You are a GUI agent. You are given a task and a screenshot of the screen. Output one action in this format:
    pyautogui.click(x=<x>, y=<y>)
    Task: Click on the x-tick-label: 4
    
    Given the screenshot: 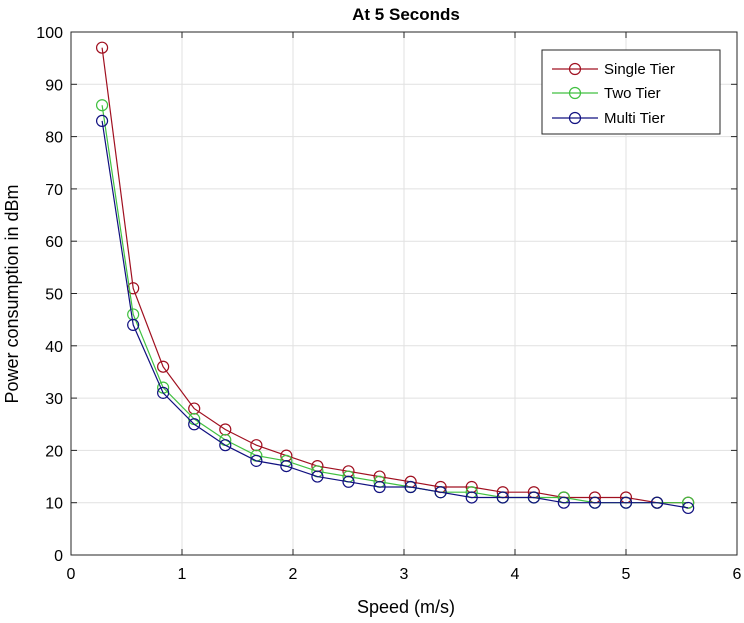 What is the action you would take?
    pyautogui.click(x=515, y=574)
    